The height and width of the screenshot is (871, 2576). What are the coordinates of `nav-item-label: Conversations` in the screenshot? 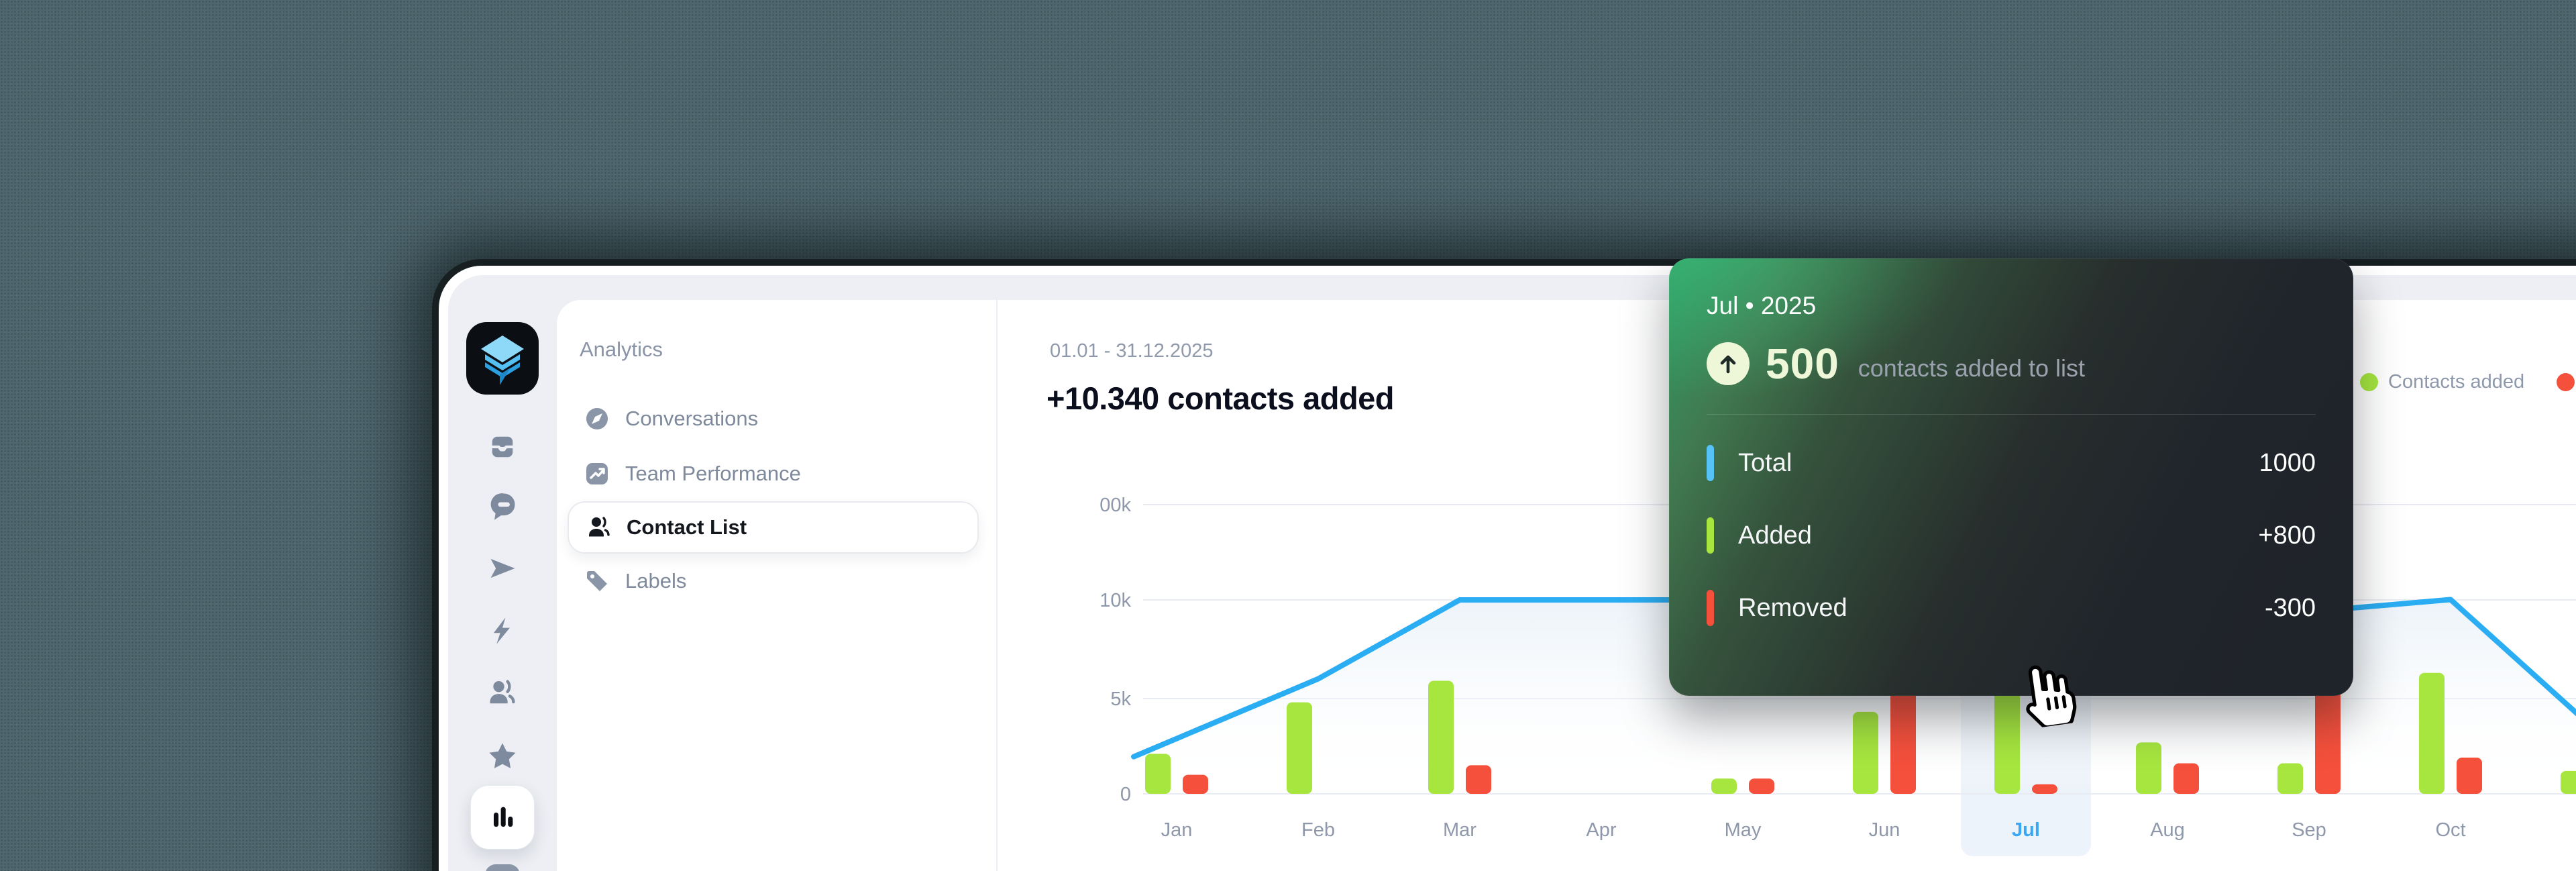 It's located at (692, 418).